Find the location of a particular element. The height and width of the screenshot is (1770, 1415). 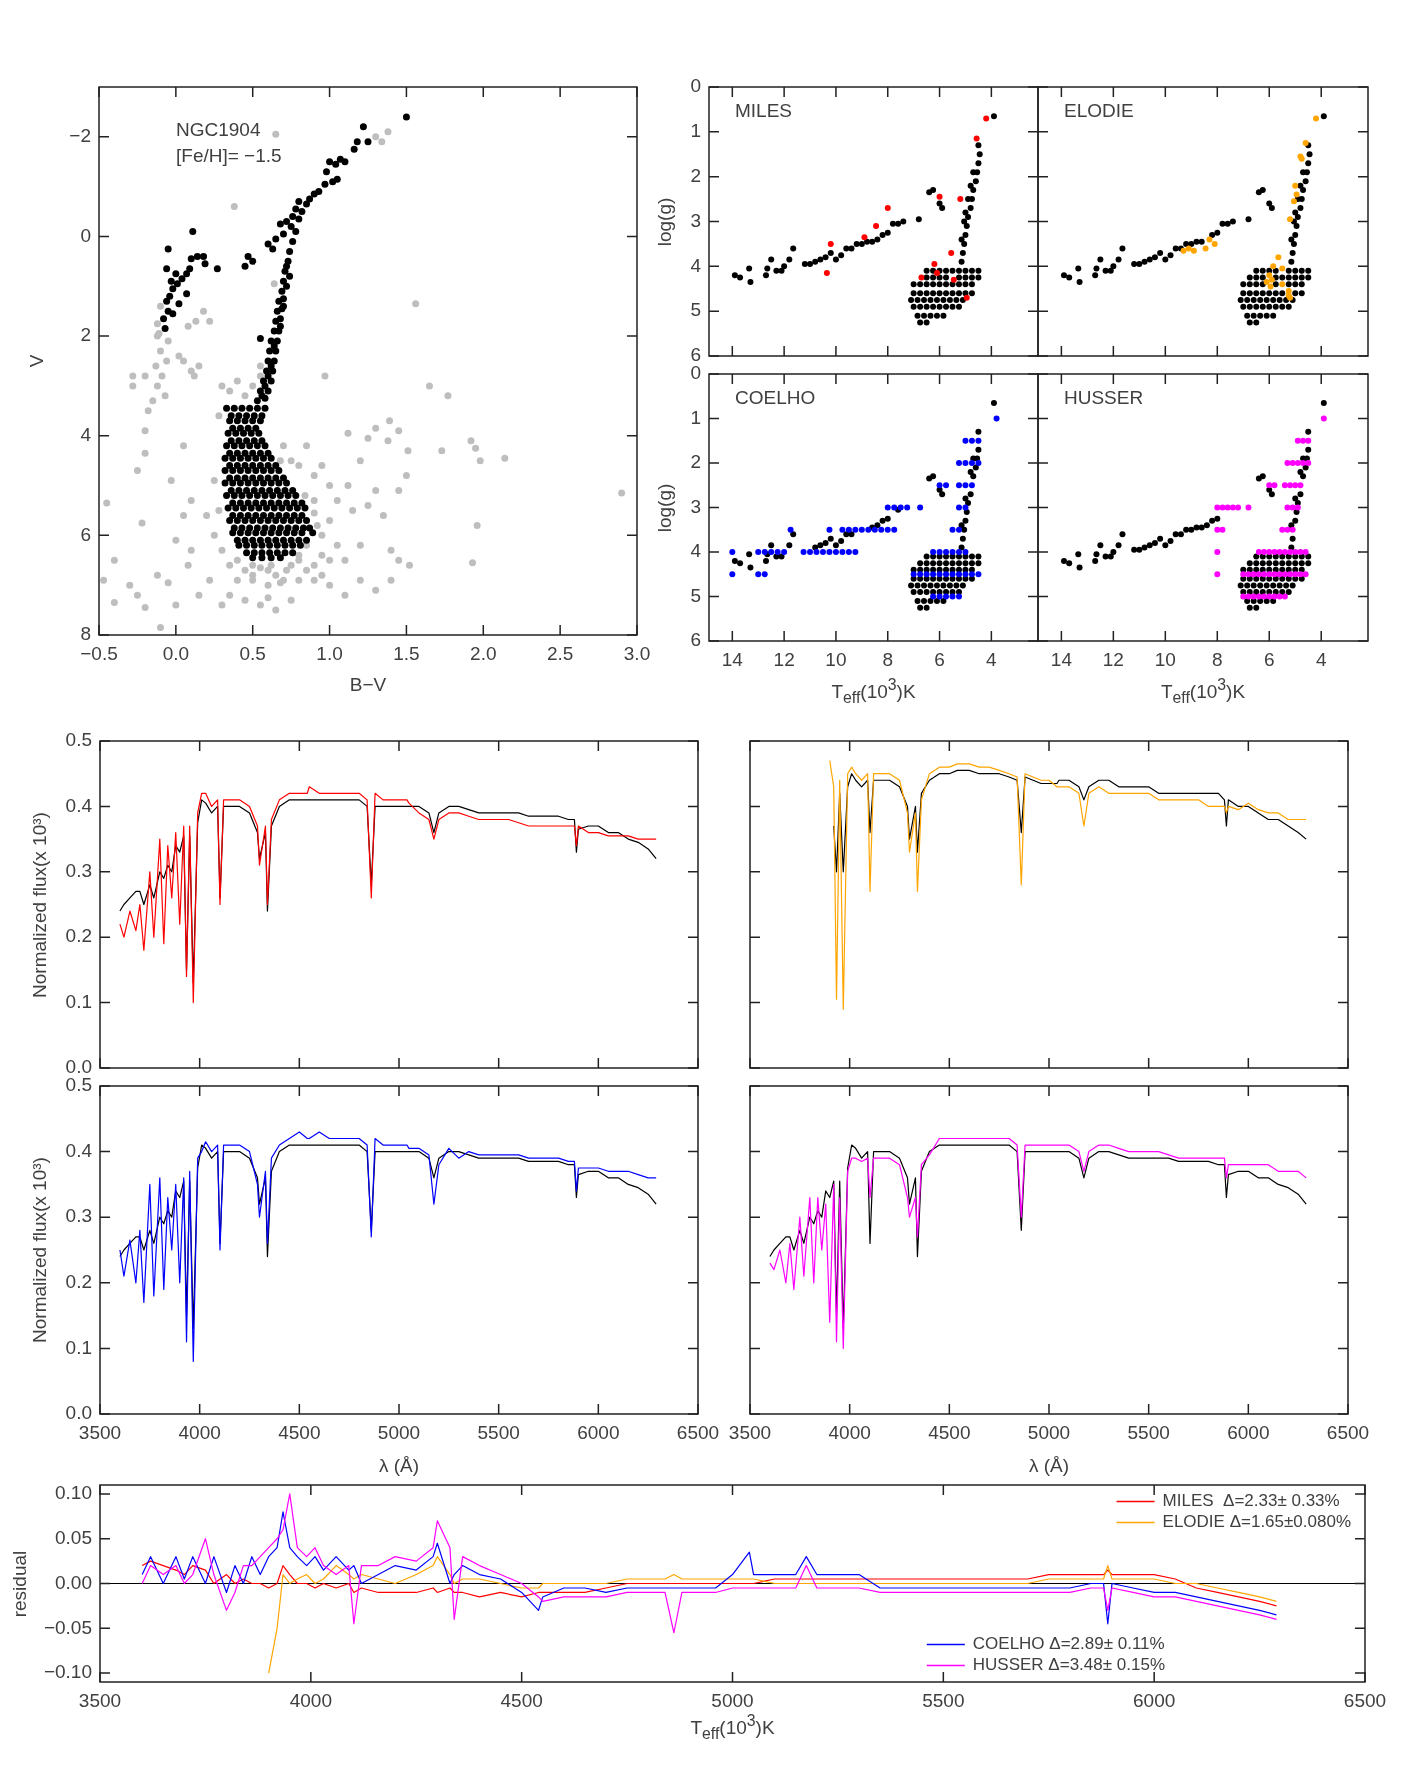

y-axis-title: residual is located at coordinates (19, 1583).